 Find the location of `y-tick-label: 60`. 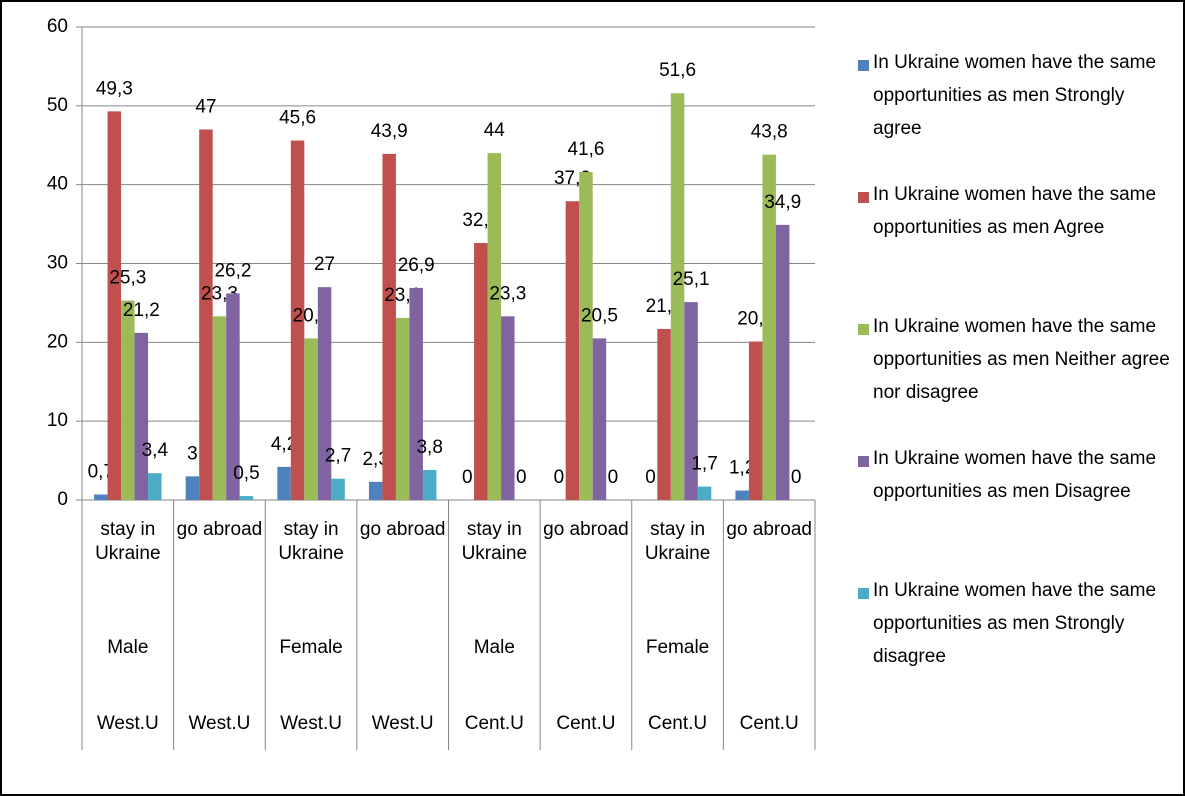

y-tick-label: 60 is located at coordinates (57, 26).